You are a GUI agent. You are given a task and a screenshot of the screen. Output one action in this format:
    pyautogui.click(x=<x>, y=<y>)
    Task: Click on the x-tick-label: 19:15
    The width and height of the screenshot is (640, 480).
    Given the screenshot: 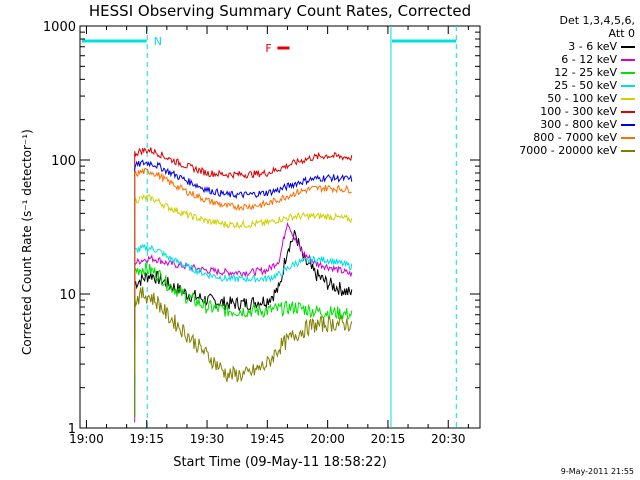 What is the action you would take?
    pyautogui.click(x=146, y=439)
    